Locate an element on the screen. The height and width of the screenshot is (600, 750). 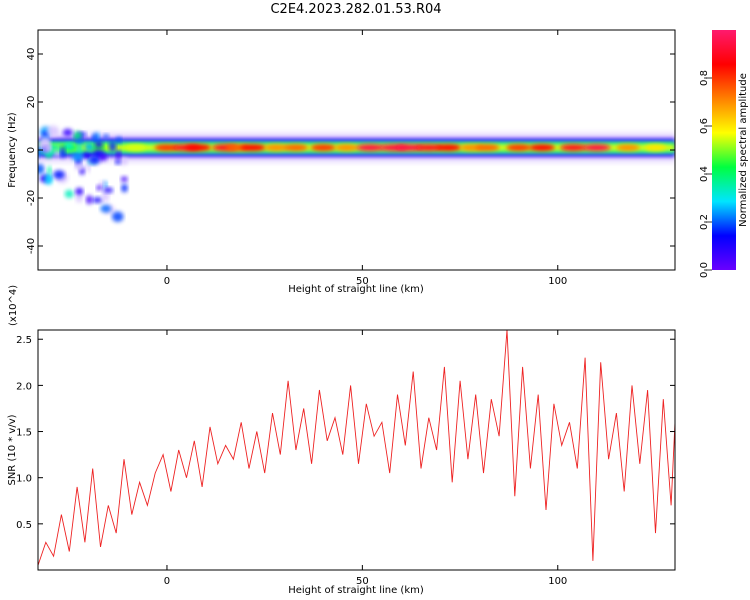
colorbar-tick-label: 0.8 is located at coordinates (704, 78).